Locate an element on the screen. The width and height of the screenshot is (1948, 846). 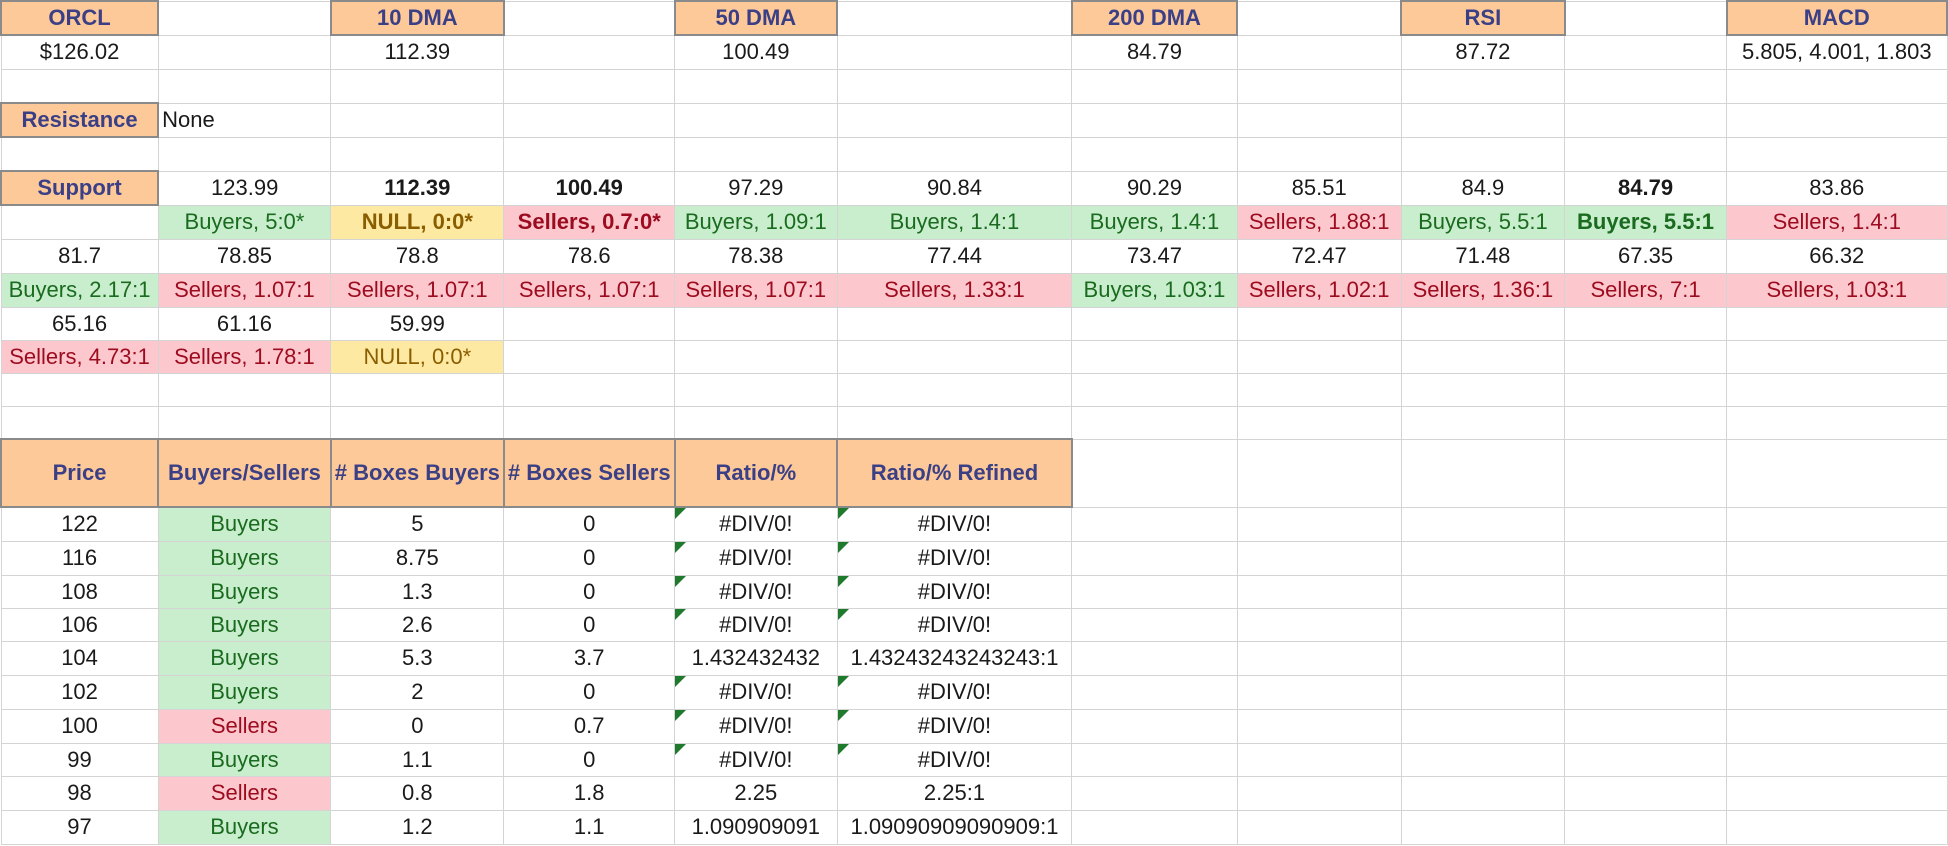
cell-side: Sellers is located at coordinates (244, 793).